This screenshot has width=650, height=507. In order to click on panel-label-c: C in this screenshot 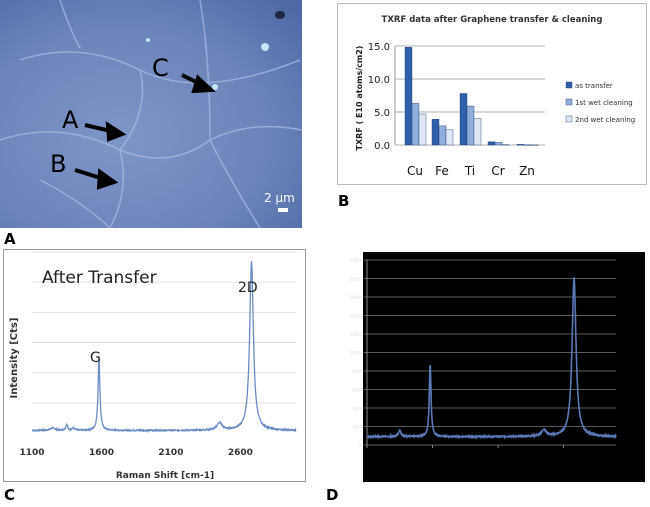, I will do `click(10, 495)`.